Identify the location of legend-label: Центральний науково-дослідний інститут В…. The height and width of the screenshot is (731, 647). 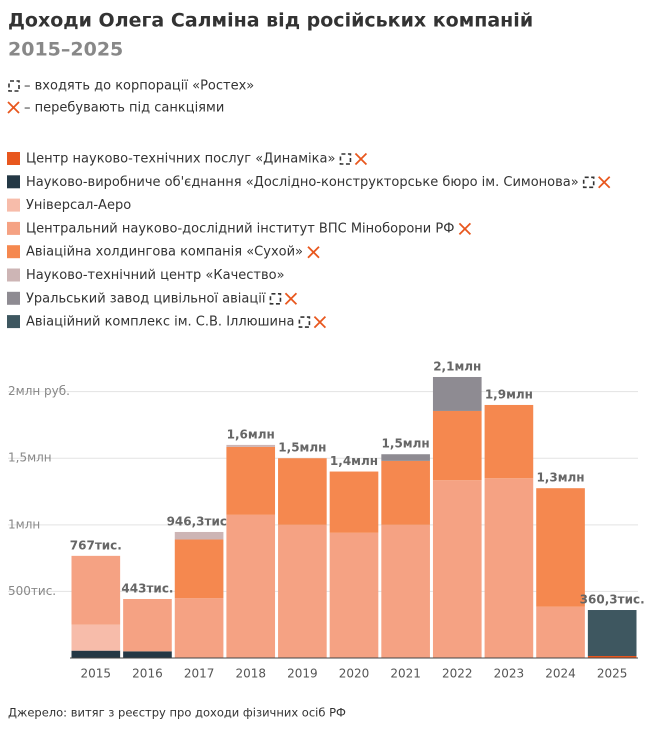
(240, 228).